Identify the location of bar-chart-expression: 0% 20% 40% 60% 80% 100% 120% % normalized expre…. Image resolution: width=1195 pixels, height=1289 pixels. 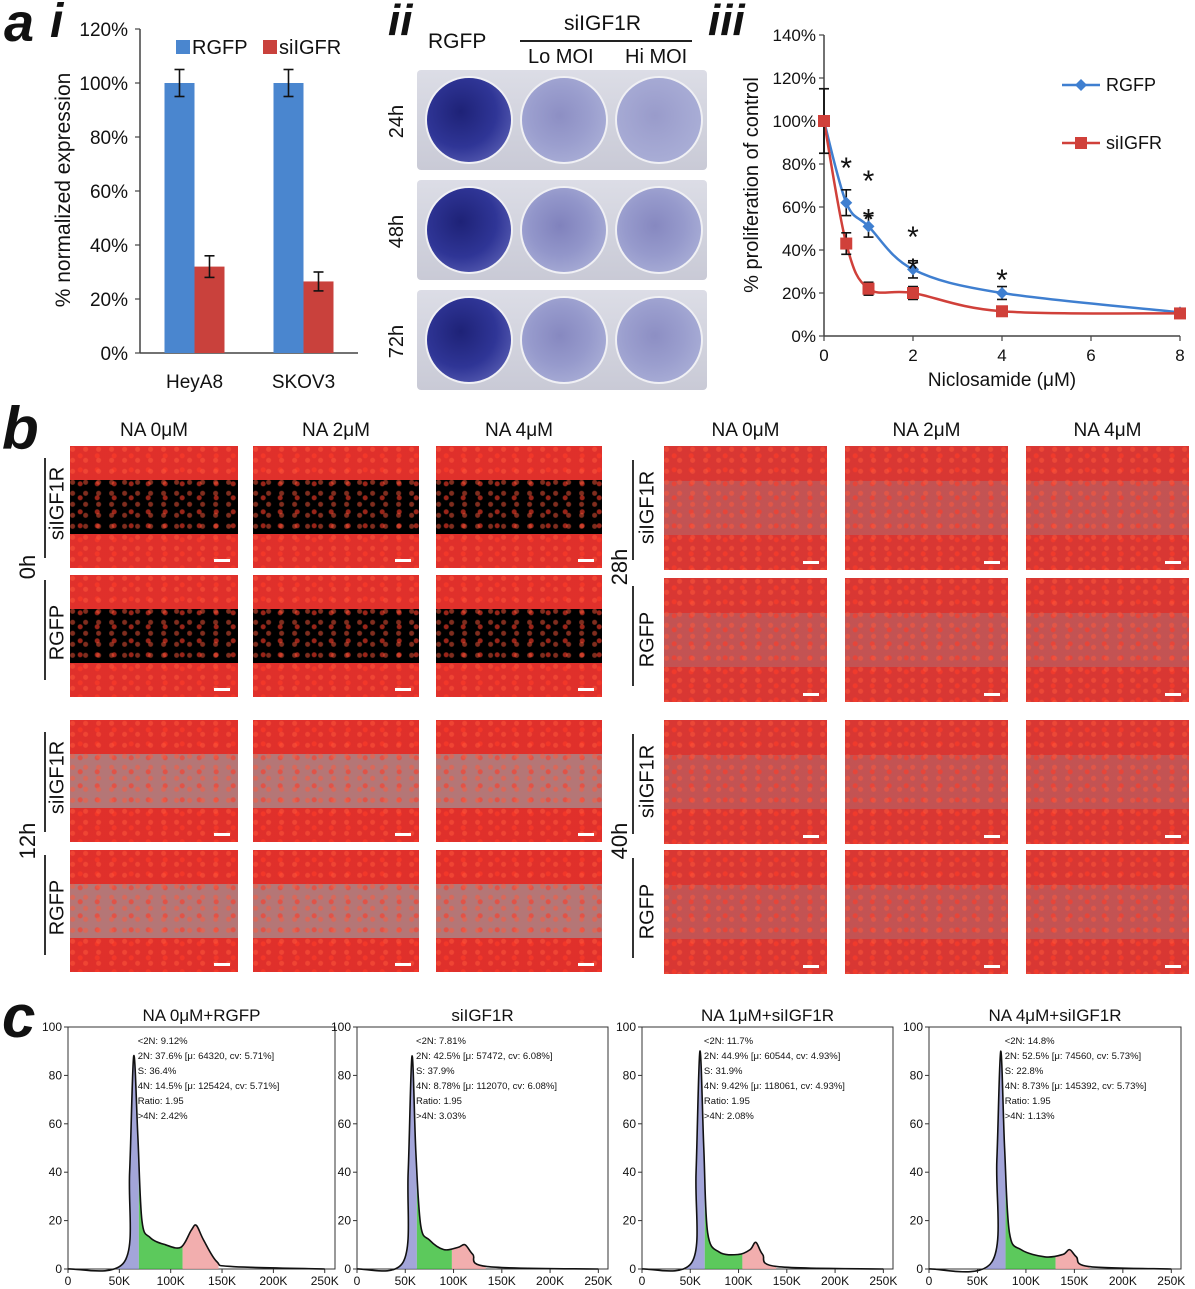
(205, 206).